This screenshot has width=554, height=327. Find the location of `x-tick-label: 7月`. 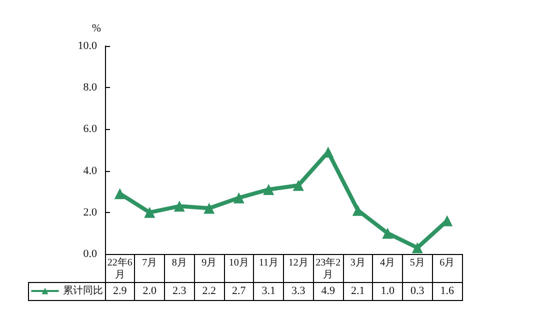

x-tick-label: 7月 is located at coordinates (150, 263).